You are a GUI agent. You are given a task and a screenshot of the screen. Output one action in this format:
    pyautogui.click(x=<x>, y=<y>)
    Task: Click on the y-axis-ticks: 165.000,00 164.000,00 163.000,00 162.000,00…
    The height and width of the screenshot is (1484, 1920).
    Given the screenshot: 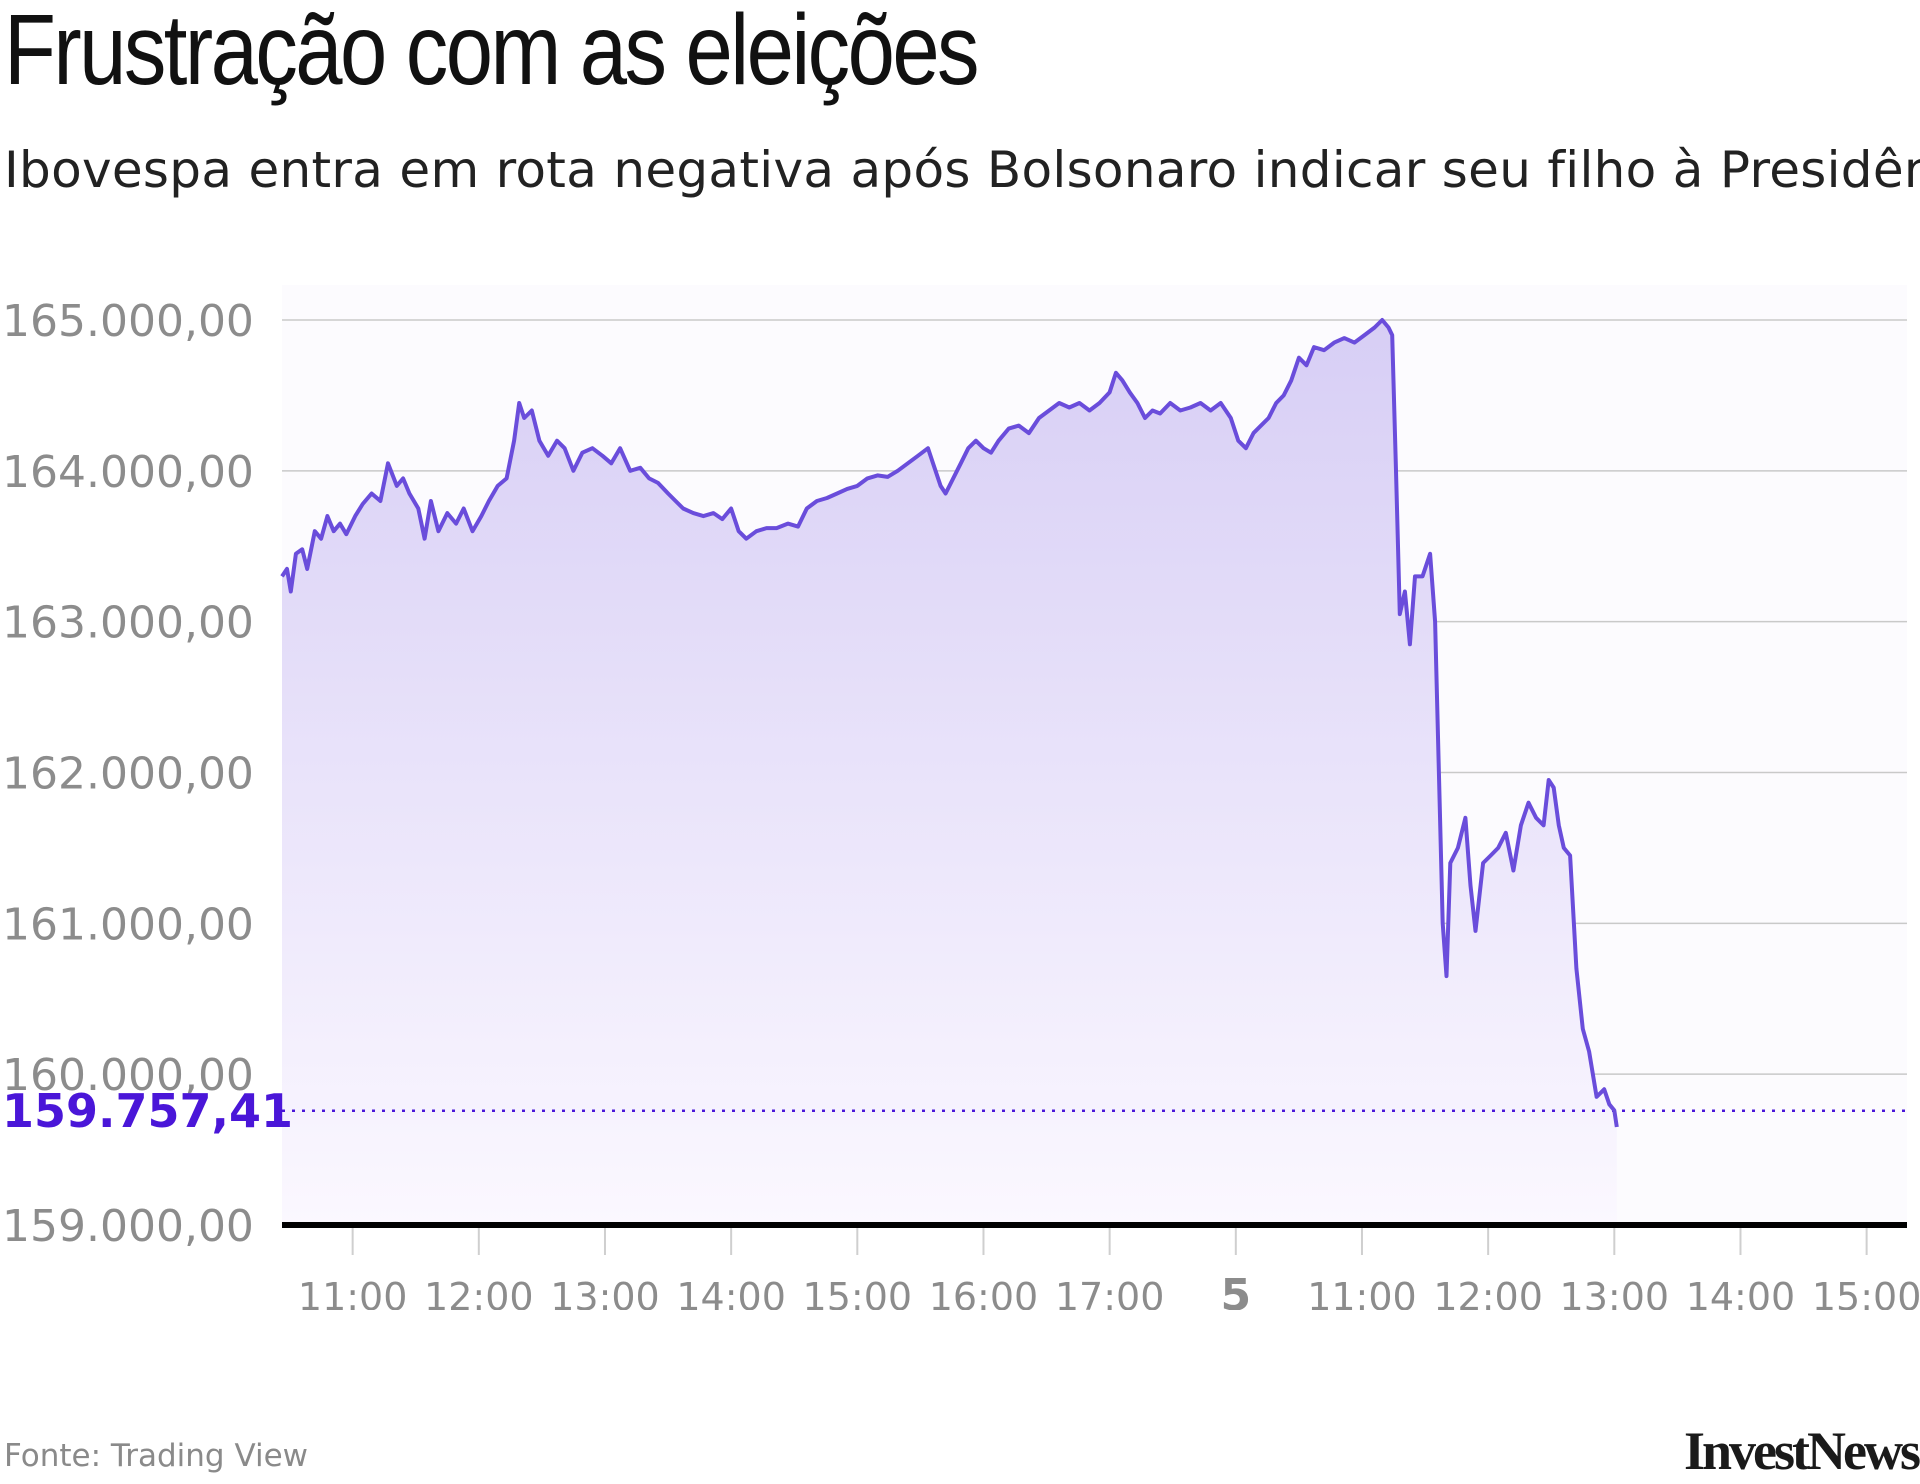 What is the action you would take?
    pyautogui.click(x=128, y=774)
    